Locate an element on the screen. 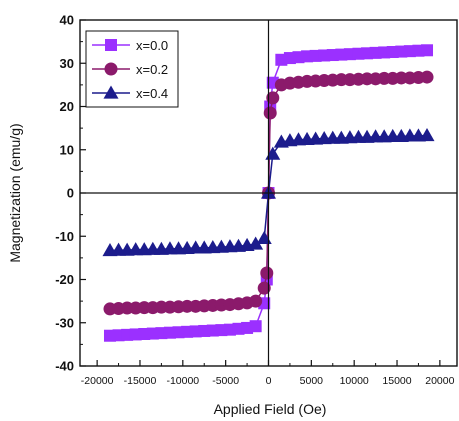 Image resolution: width=459 pixels, height=421 pixels. y-tick-label: -30 is located at coordinates (64, 322).